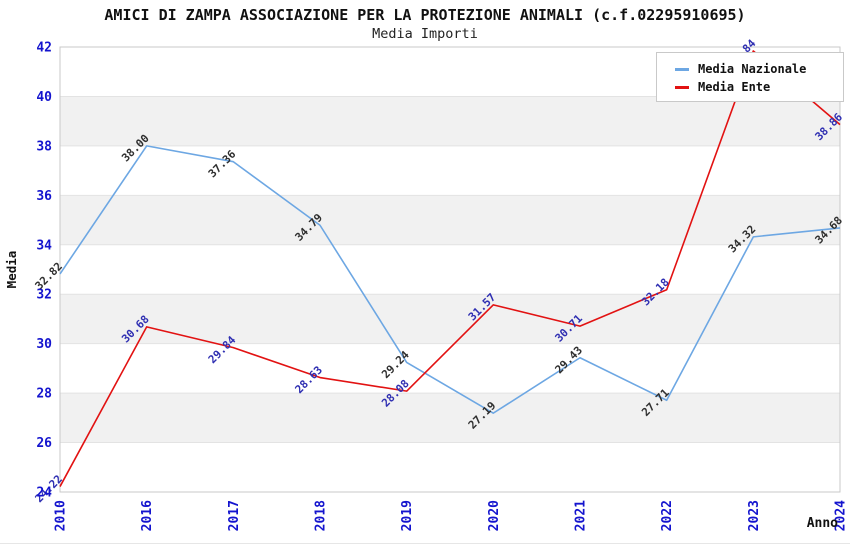 This screenshot has height=550, width=850. I want to click on legend-label-media-nazionale: Media Nazionale, so click(752, 69).